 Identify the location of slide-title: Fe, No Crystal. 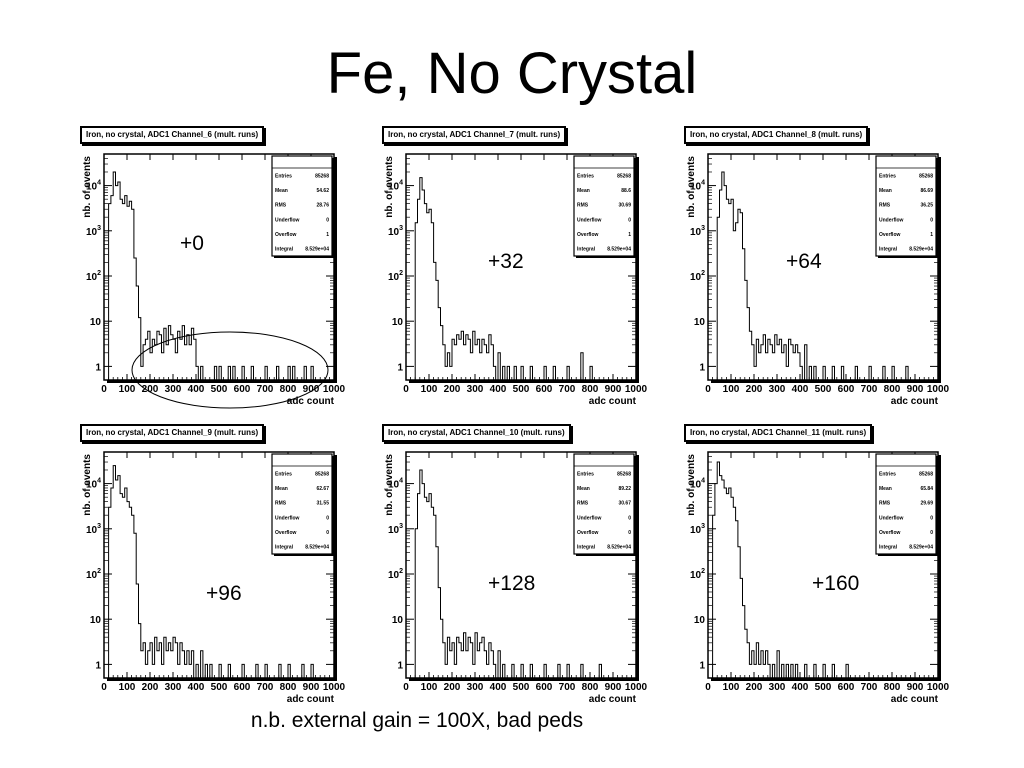
(512, 73).